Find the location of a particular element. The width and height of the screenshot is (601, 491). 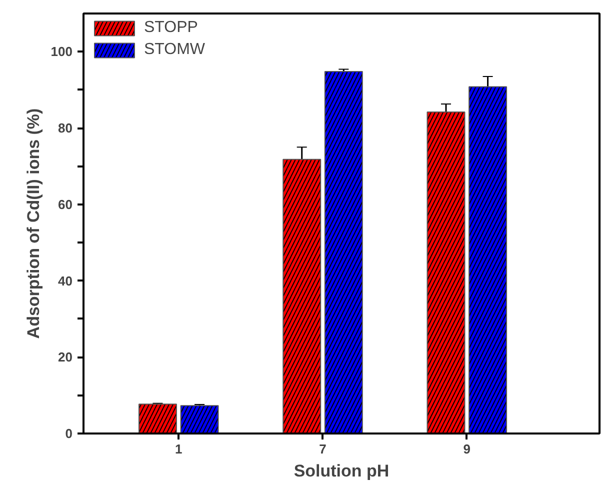

legend-label: STOPP is located at coordinates (171, 28).